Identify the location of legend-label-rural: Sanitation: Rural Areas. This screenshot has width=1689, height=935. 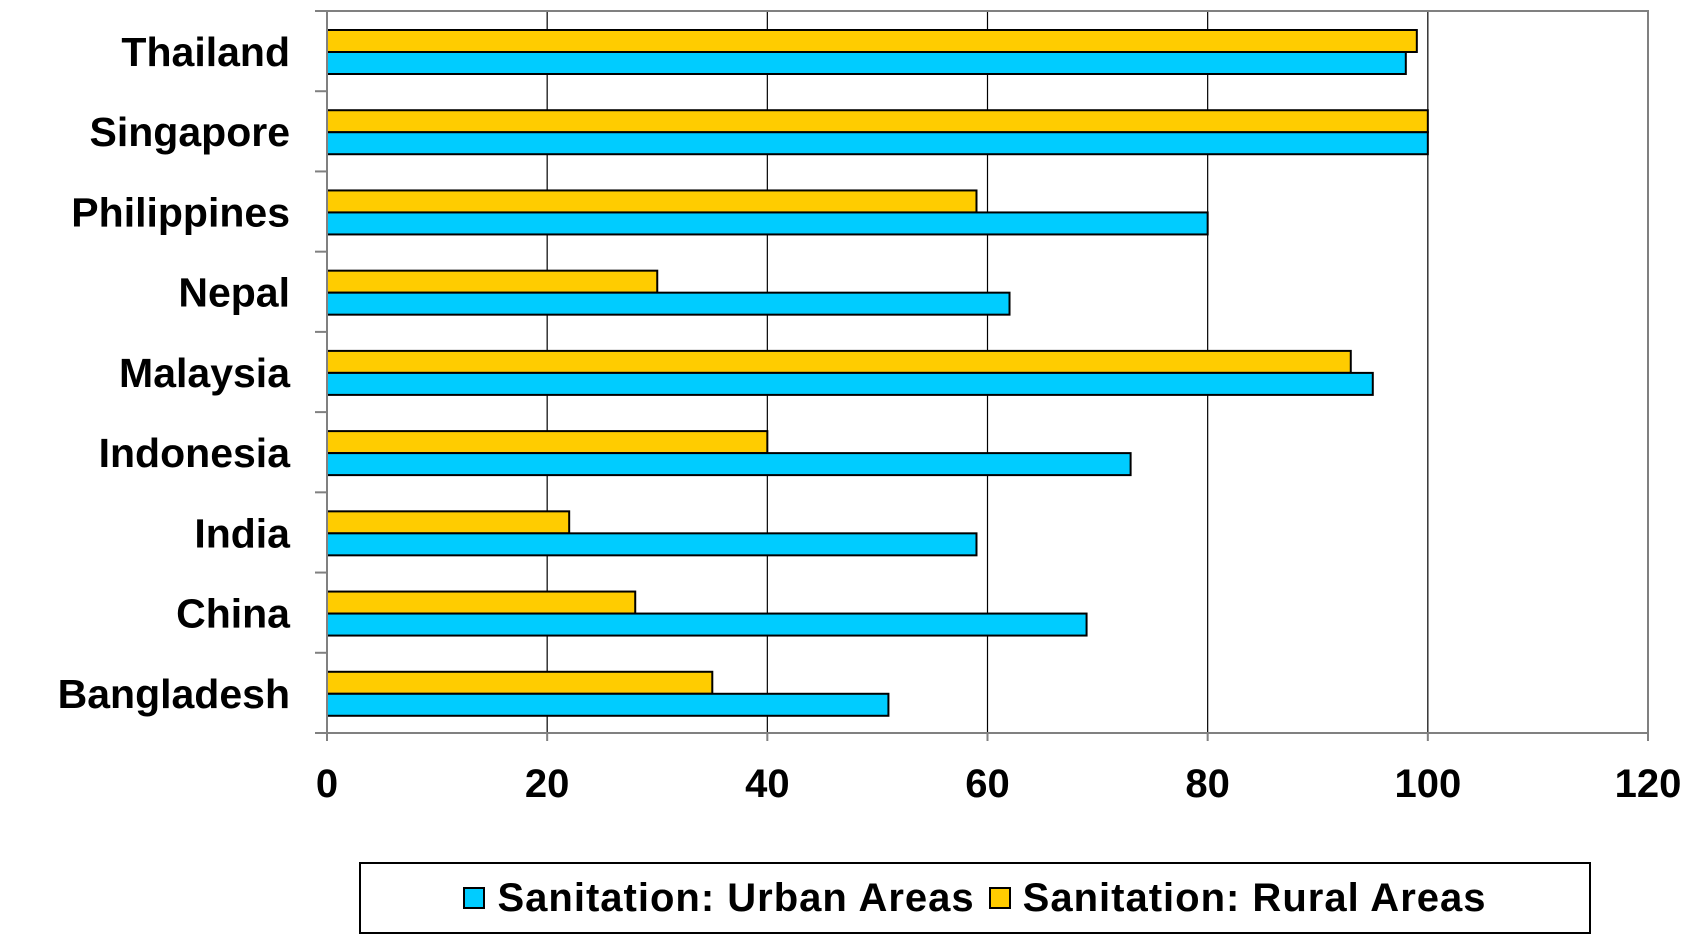
(1254, 897).